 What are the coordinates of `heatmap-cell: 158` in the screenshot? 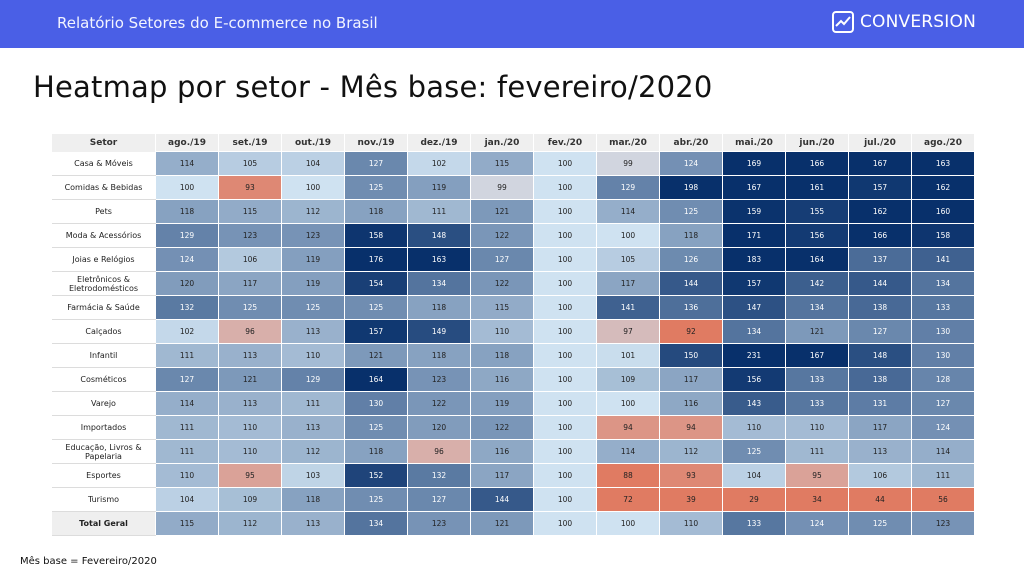 It's located at (943, 235).